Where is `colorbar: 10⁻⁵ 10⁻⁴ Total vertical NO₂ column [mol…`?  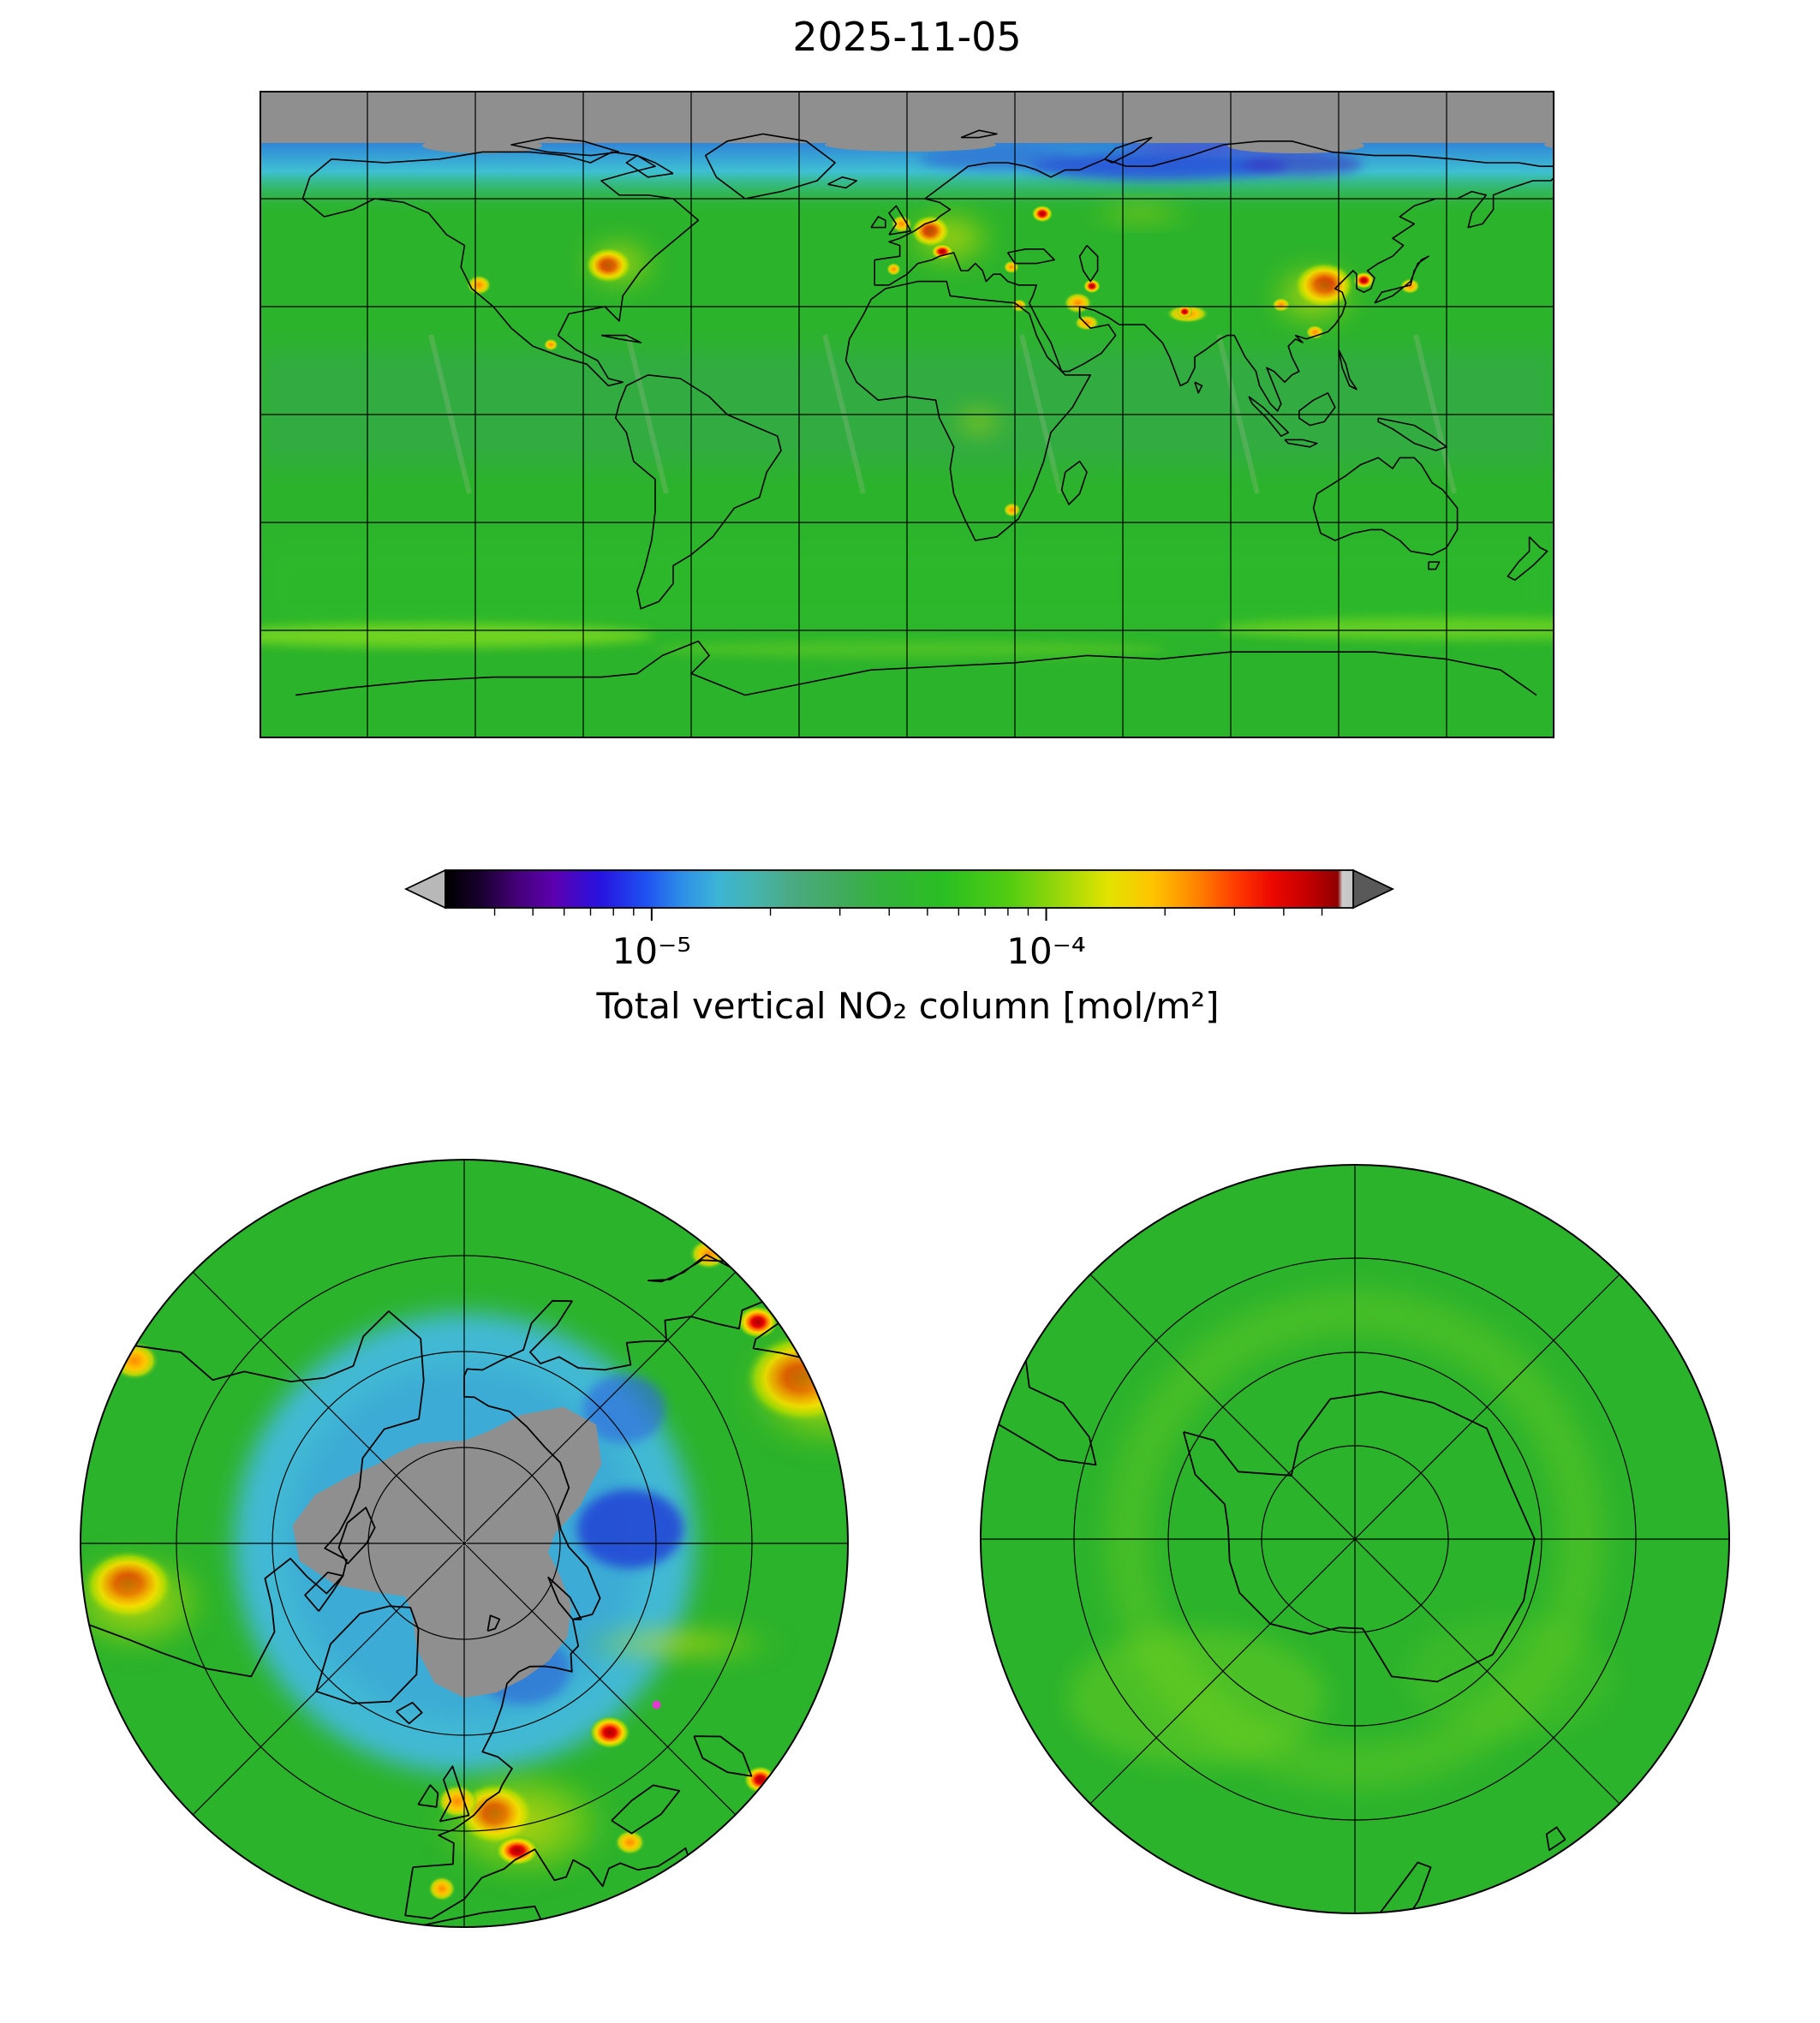
colorbar: 10⁻⁵ 10⁻⁴ Total vertical NO₂ column [mol… is located at coordinates (908, 957).